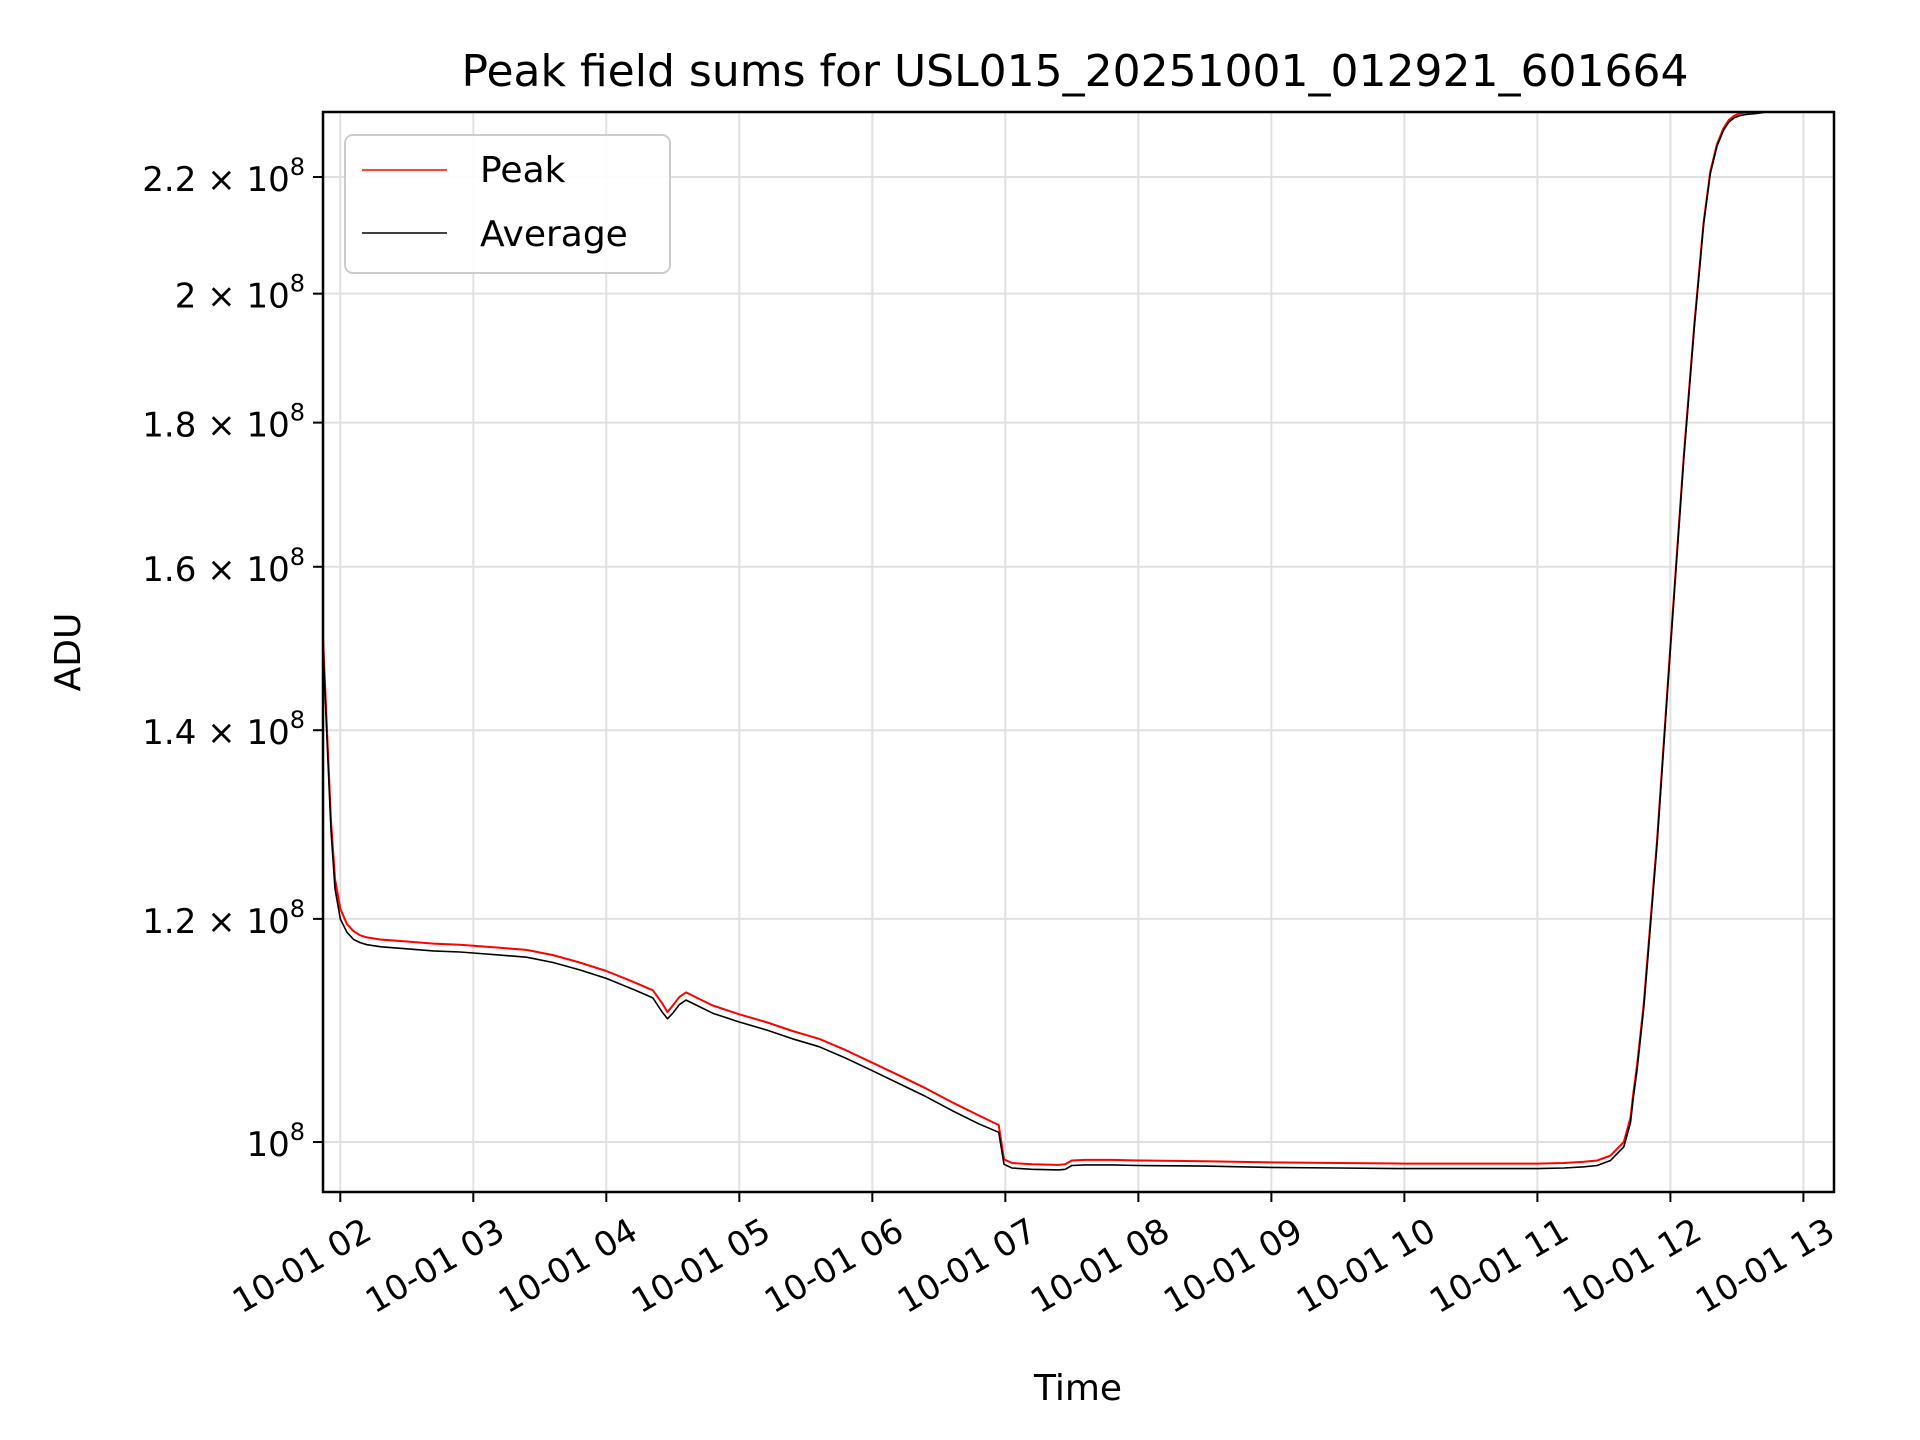 The image size is (1920, 1440). I want to click on legend-label-average: Average, so click(554, 234).